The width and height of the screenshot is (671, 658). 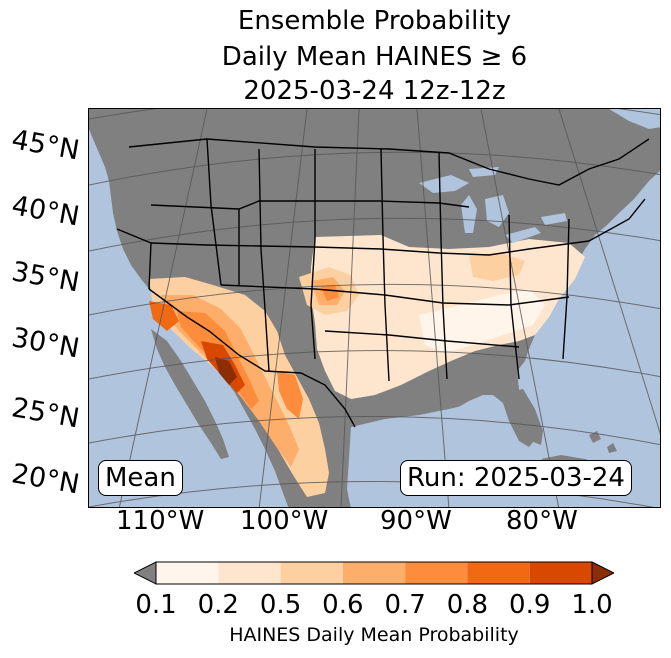 I want to click on colorbar, so click(x=374, y=573).